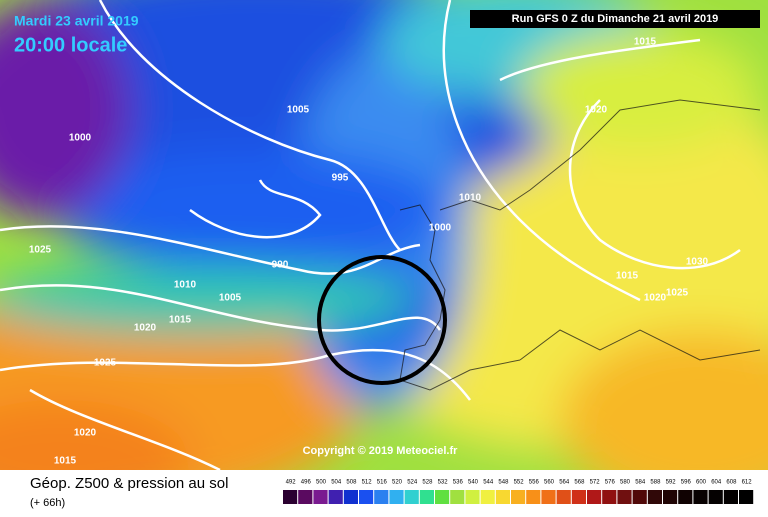 This screenshot has height=517, width=768. What do you see at coordinates (716, 483) in the screenshot?
I see `legend-label: 604` at bounding box center [716, 483].